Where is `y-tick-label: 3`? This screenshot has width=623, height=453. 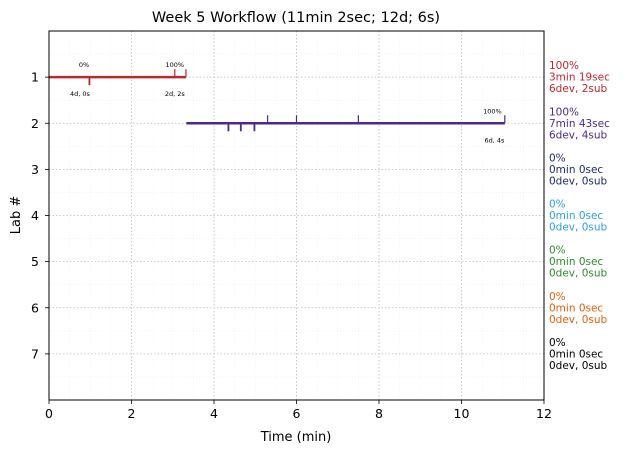
y-tick-label: 3 is located at coordinates (35, 169).